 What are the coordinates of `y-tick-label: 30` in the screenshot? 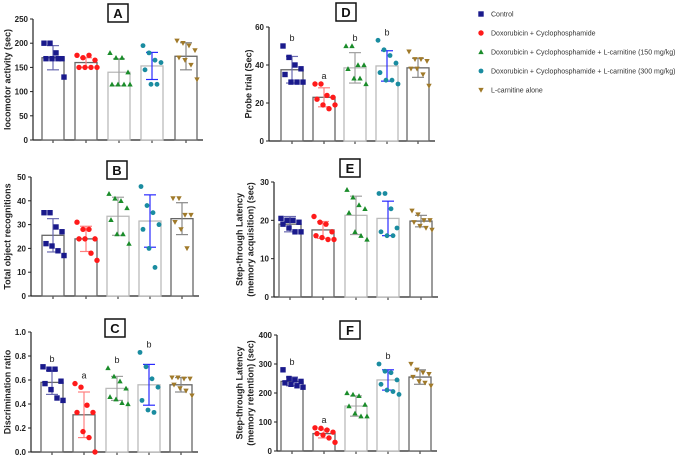 It's located at (21, 225).